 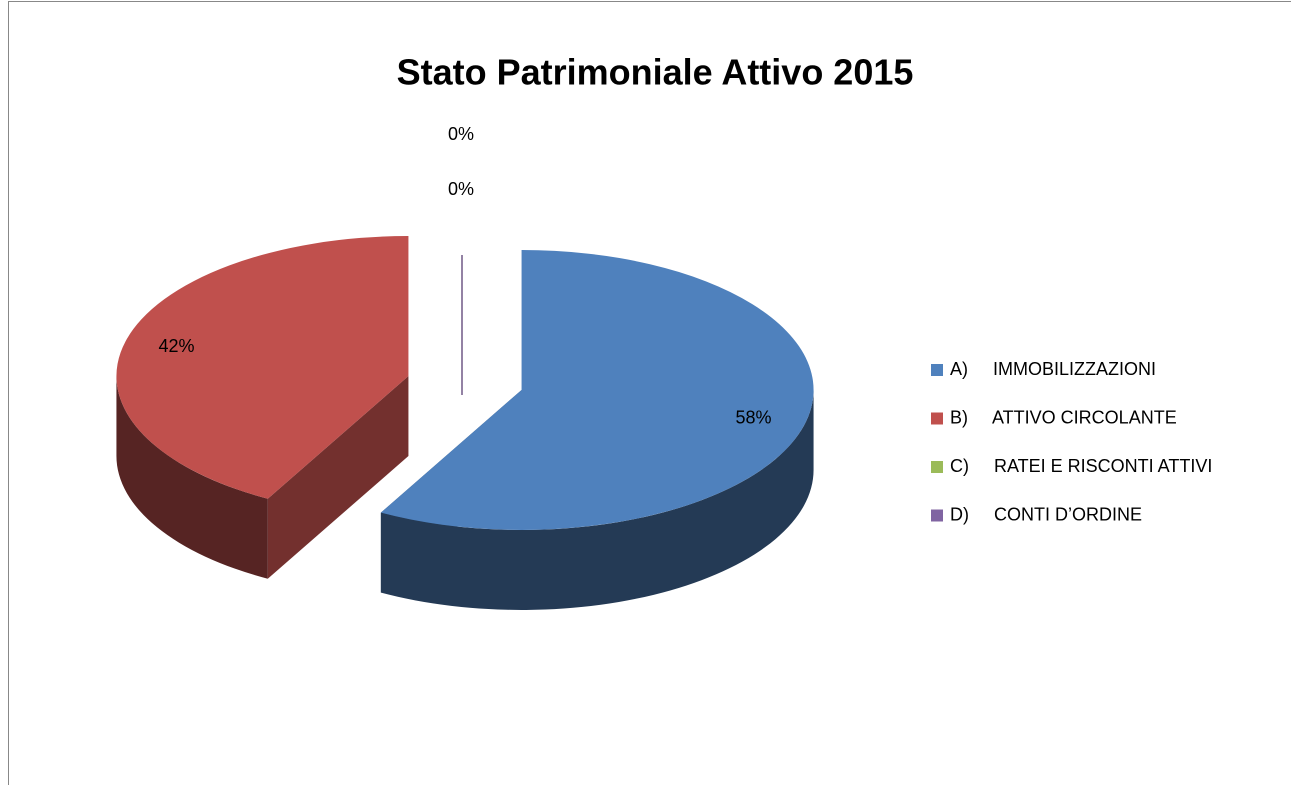 I want to click on data-label: 58%, so click(x=753, y=417).